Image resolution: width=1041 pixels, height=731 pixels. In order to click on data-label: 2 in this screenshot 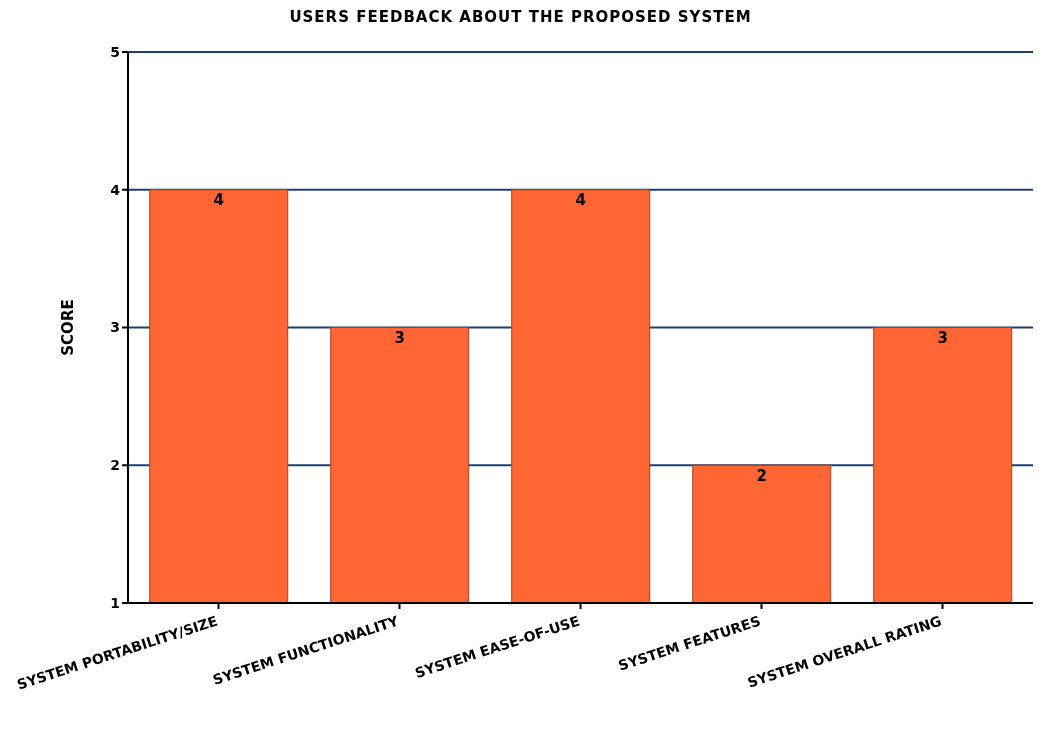, I will do `click(761, 475)`.